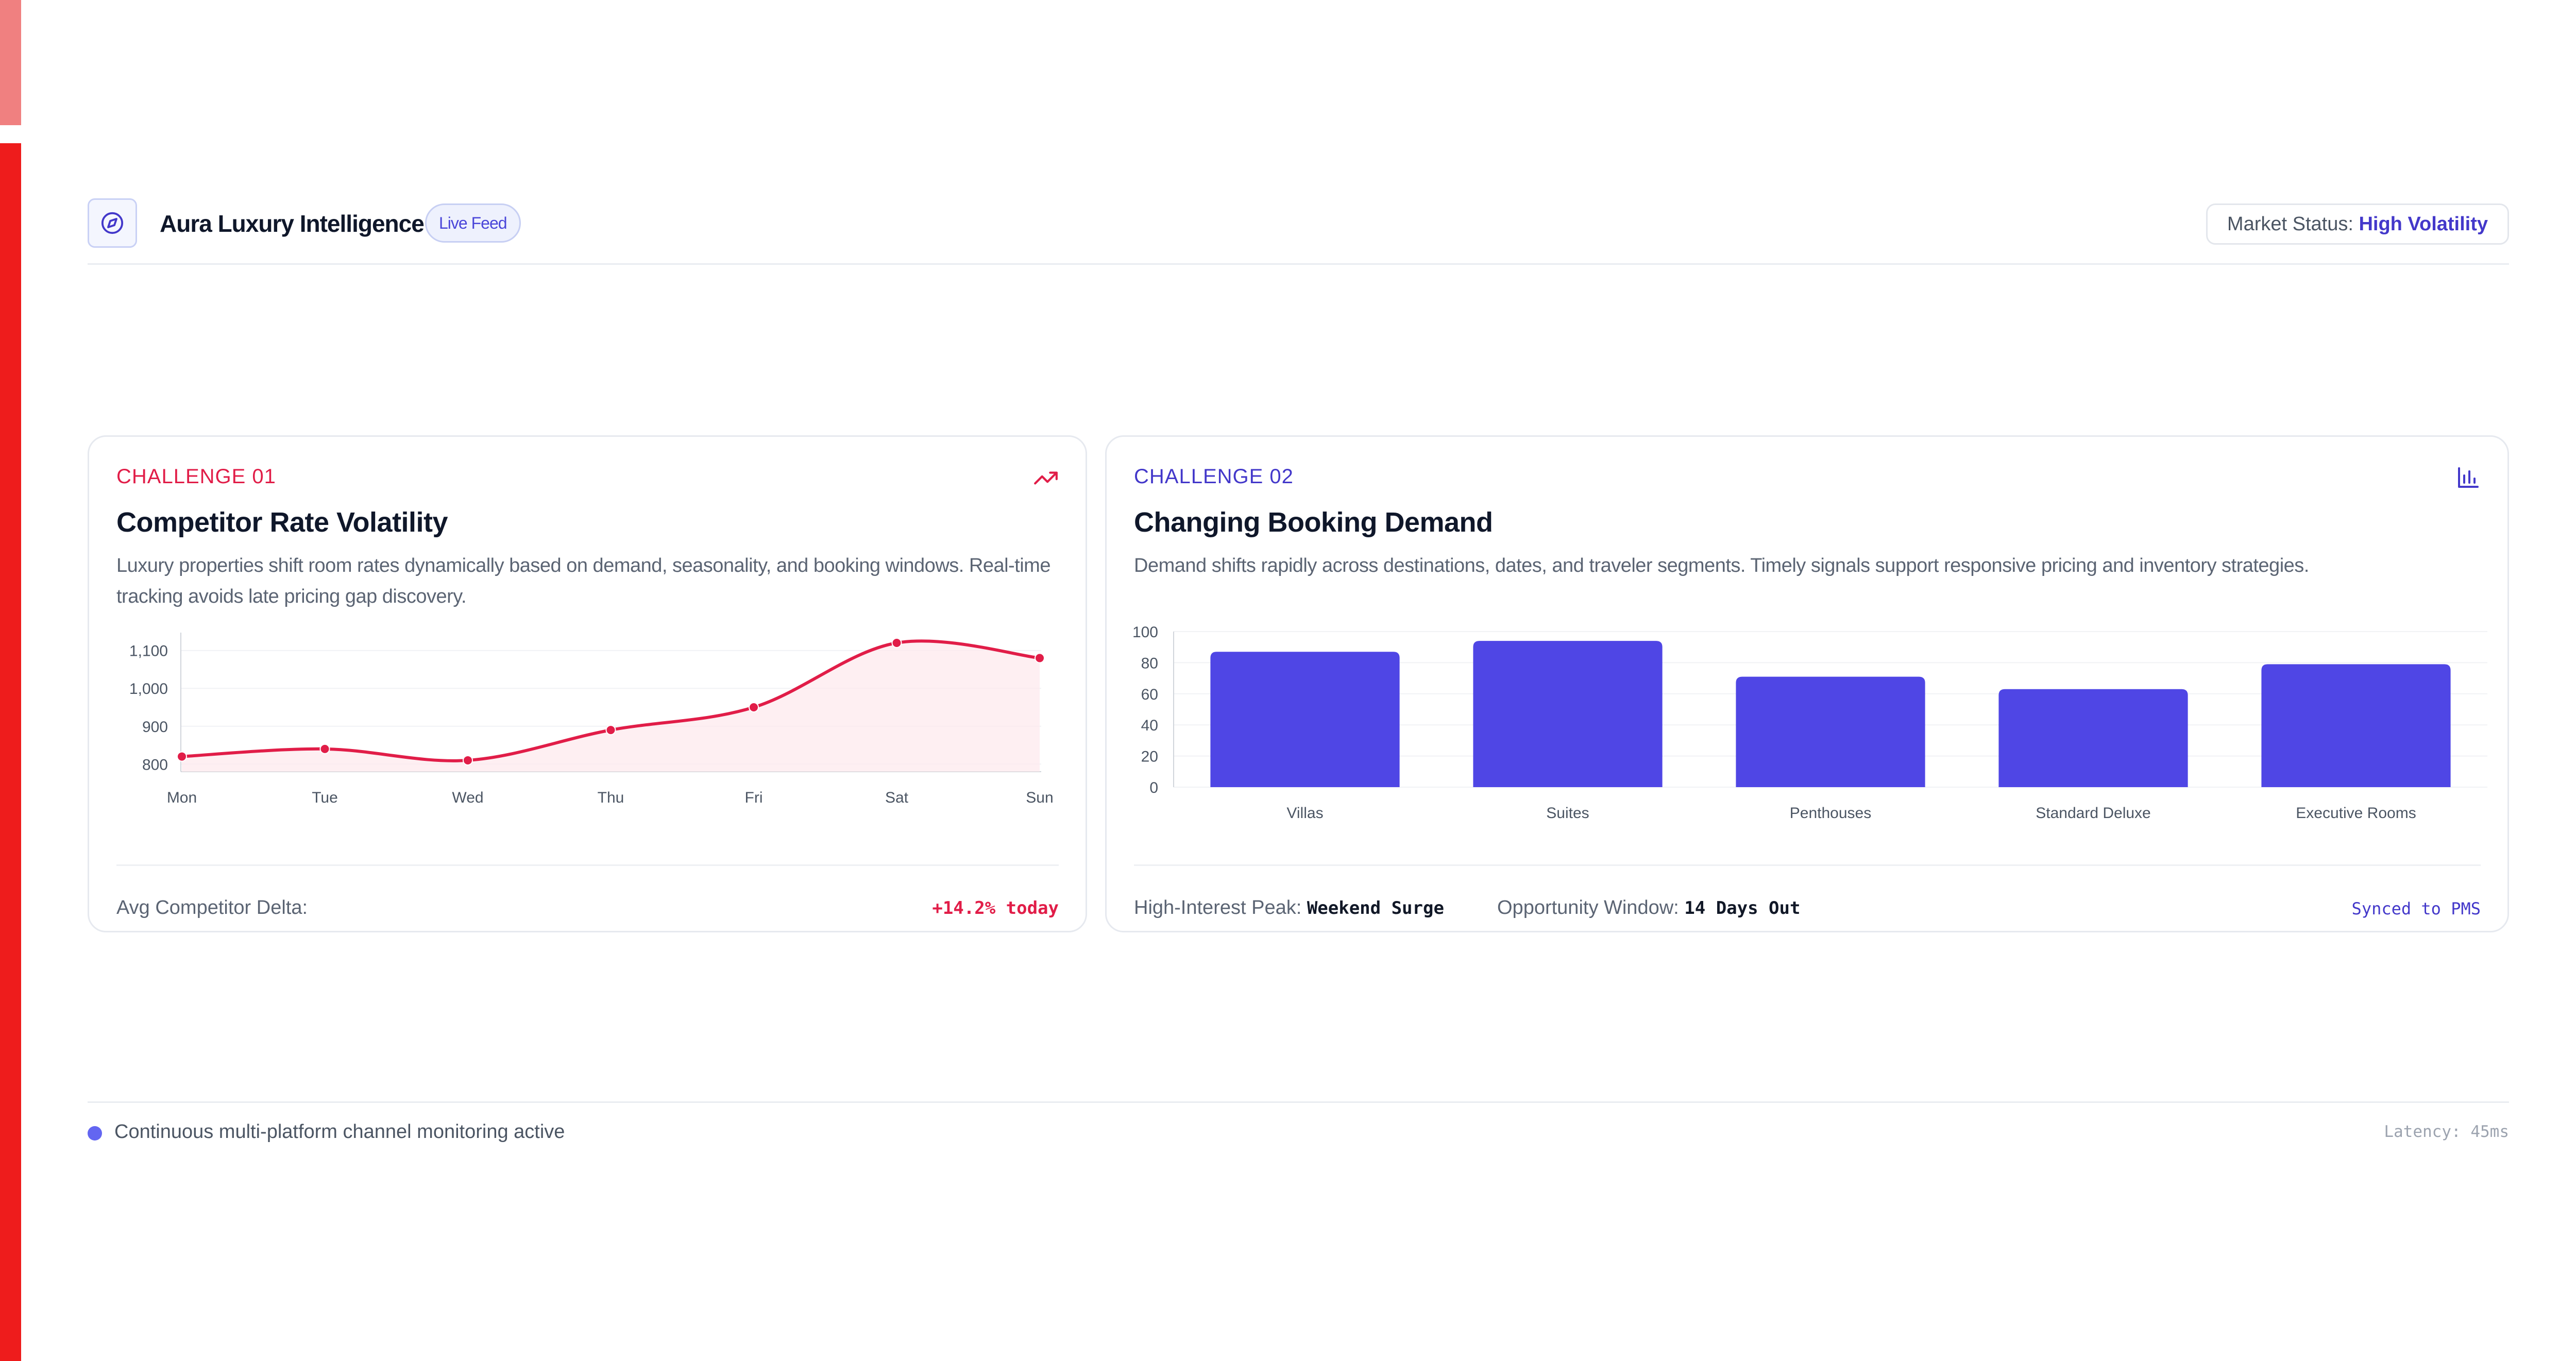 This screenshot has height=1361, width=2576. Describe the element at coordinates (754, 797) in the screenshot. I see `x-tick-label: Fri` at that location.